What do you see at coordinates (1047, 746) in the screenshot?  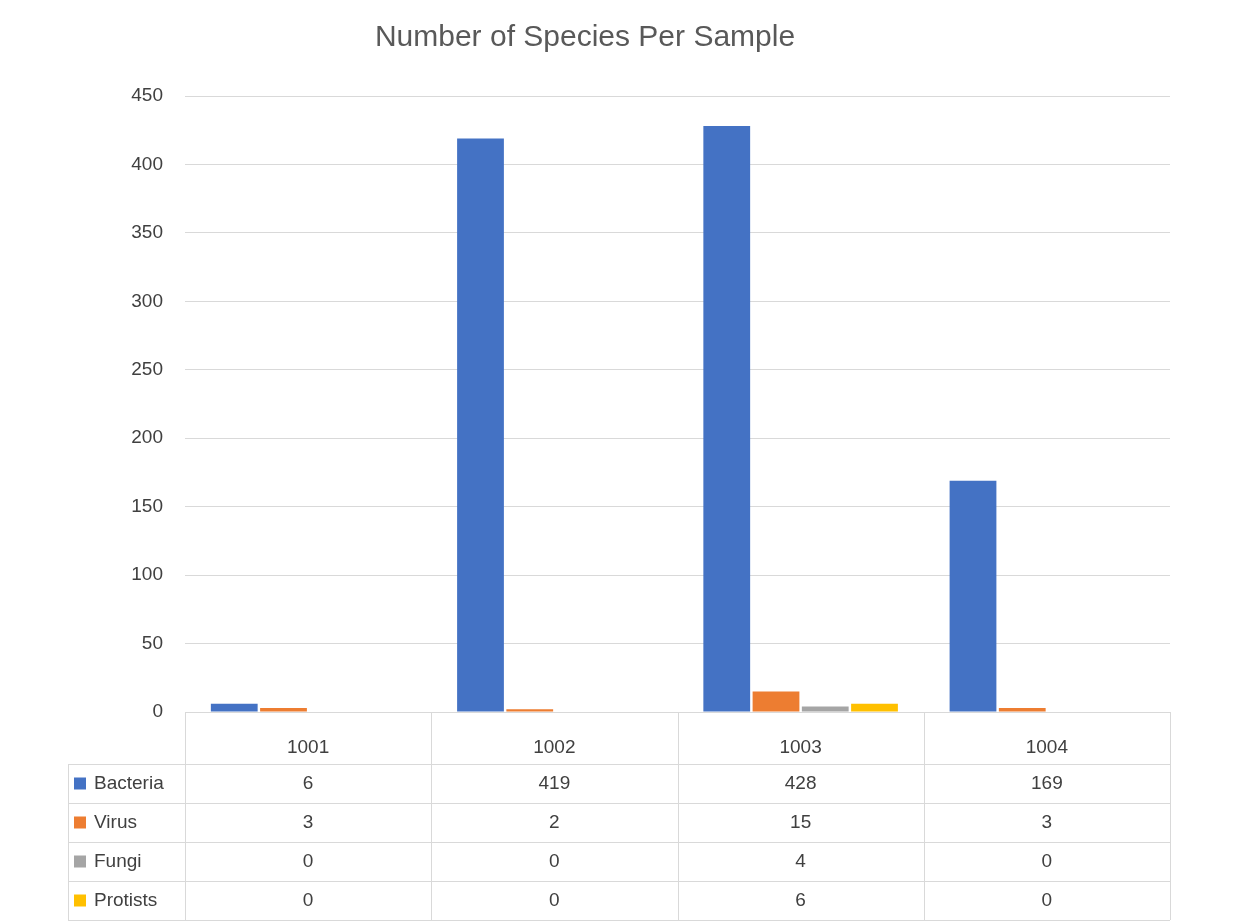 I see `x-tick-label: 1004` at bounding box center [1047, 746].